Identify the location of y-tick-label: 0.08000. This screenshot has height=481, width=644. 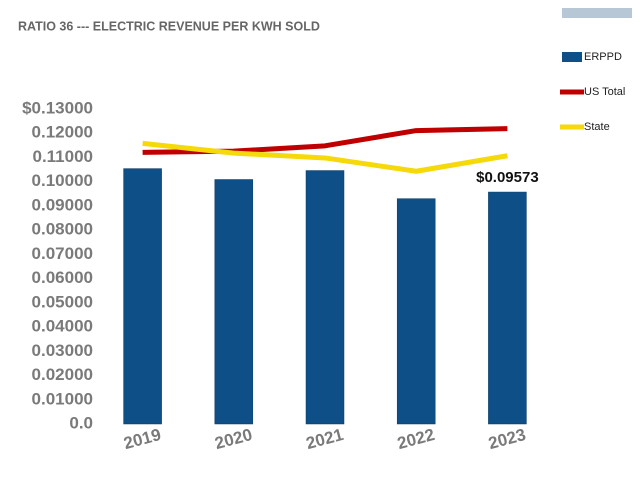
(62, 229).